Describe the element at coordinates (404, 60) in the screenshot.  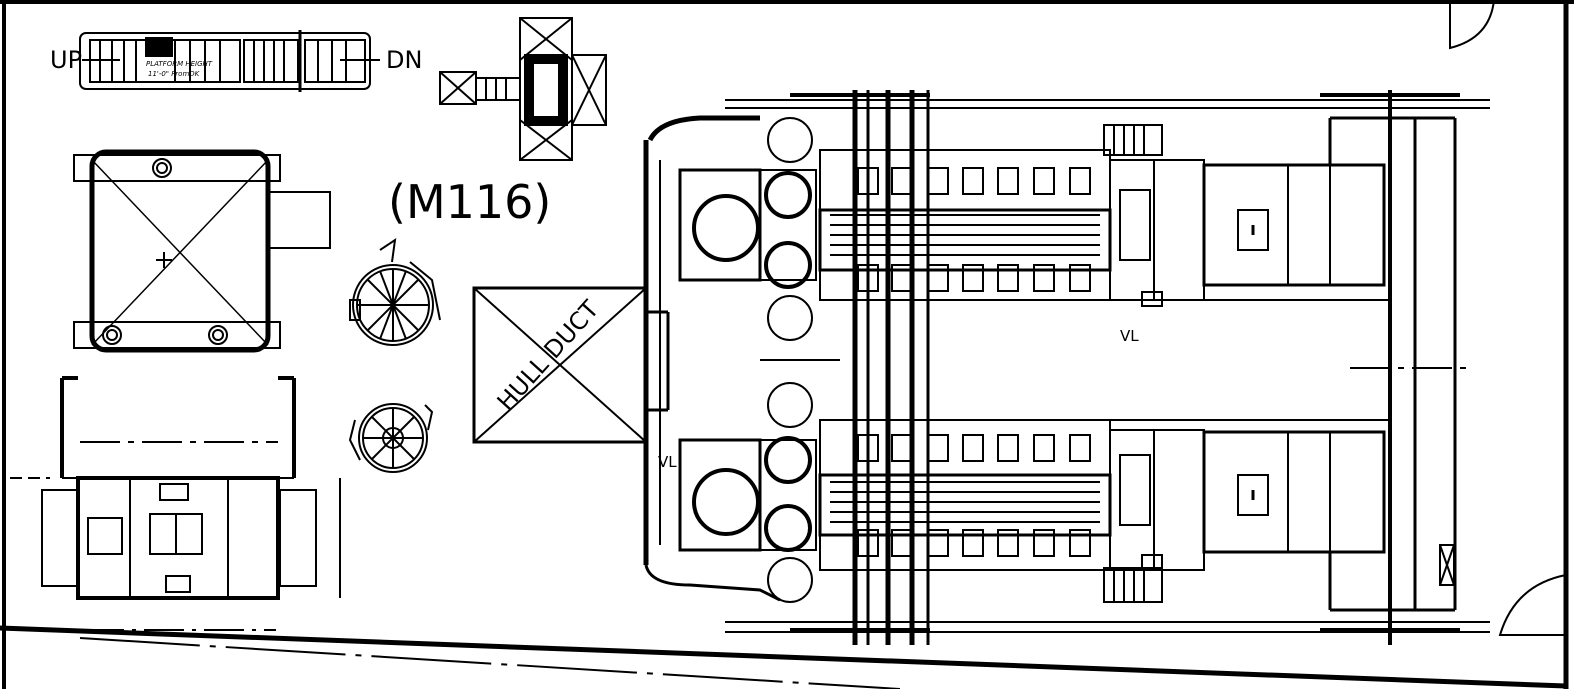
I see `stair-down-label: DN` at that location.